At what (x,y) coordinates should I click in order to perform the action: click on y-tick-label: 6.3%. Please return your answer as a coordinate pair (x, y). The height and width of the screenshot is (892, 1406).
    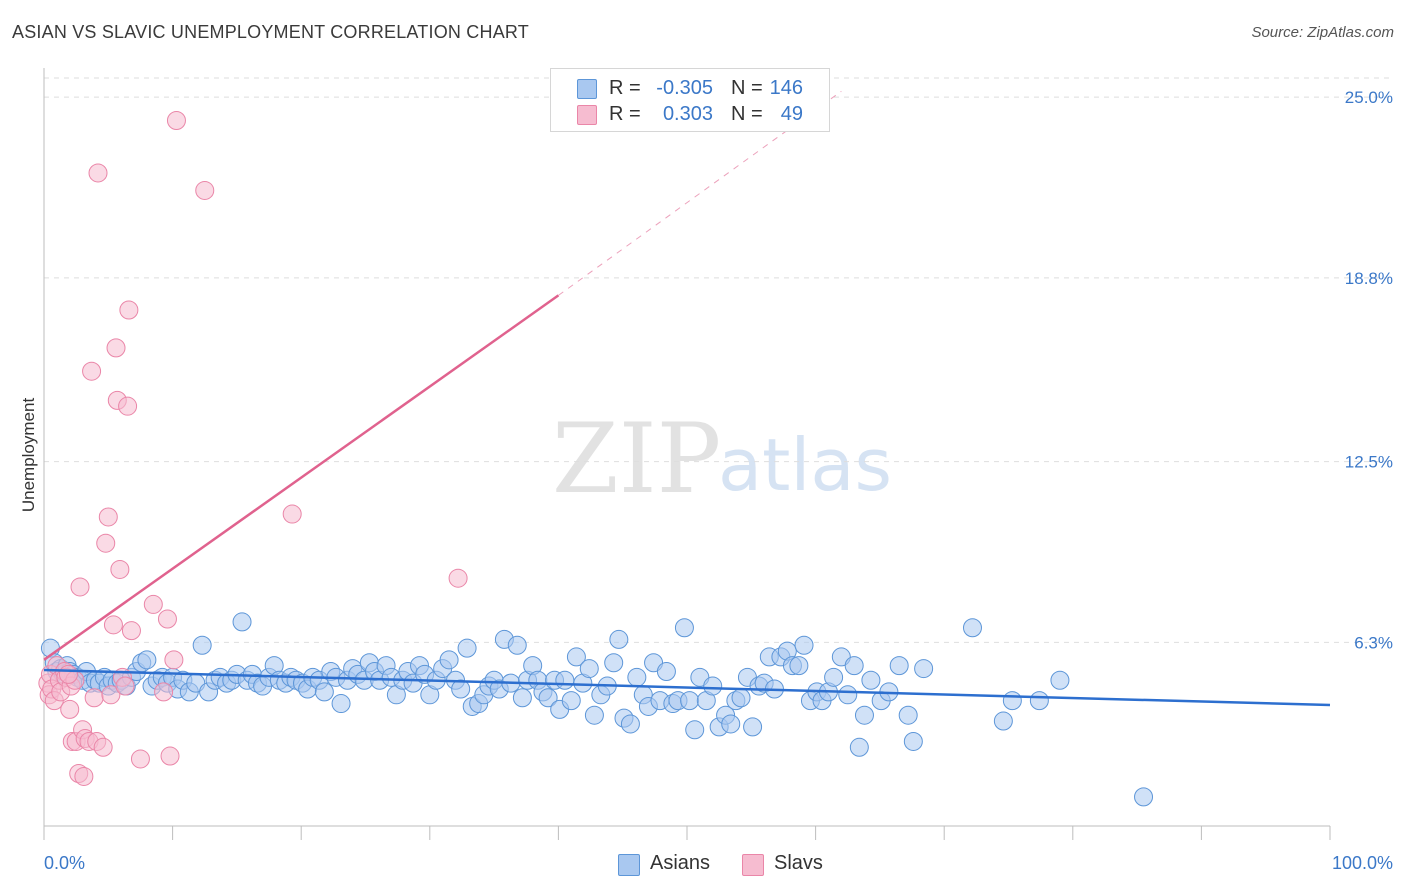
    Looking at the image, I should click on (1373, 642).